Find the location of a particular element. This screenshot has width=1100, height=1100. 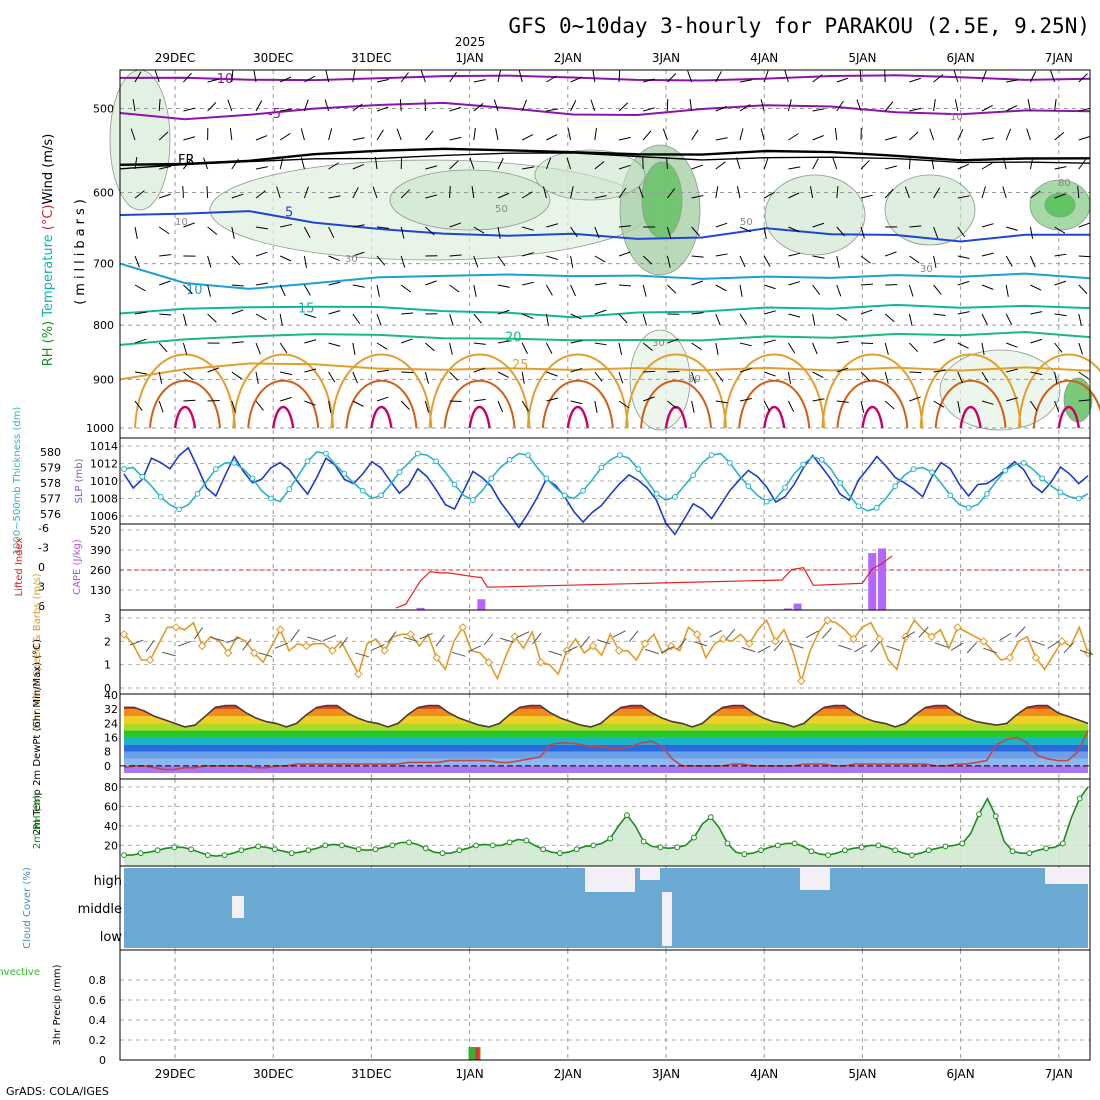

top-date-label: 6JAN is located at coordinates (961, 58).